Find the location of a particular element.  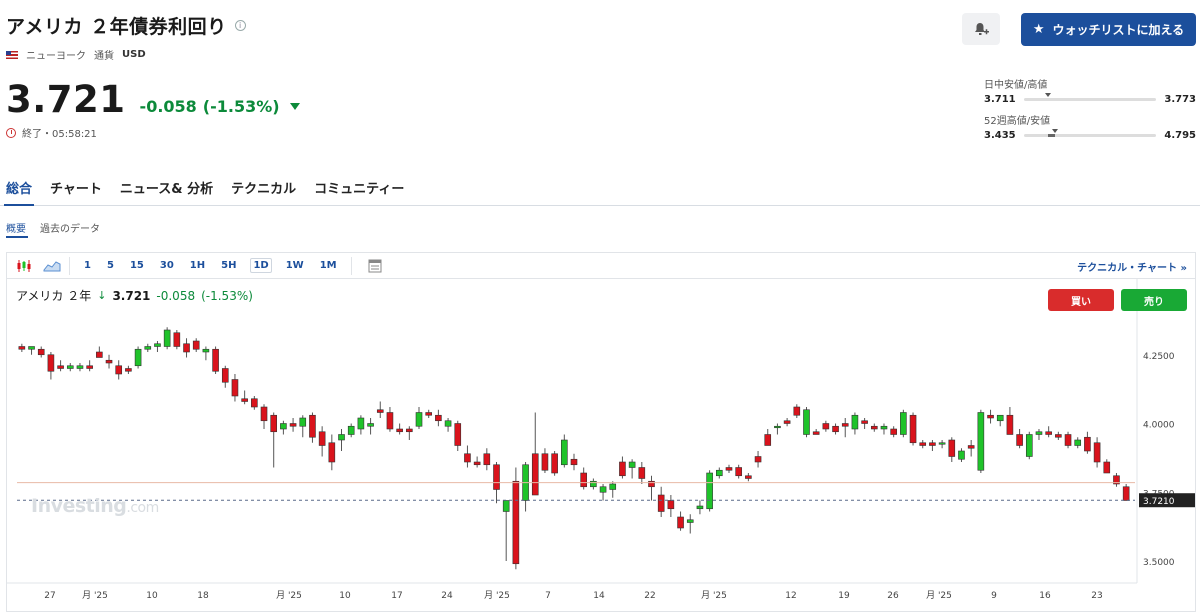

main-tabs: 総合 チャート ニュース& 分析 テクニカル コミュニティー is located at coordinates (205, 191).